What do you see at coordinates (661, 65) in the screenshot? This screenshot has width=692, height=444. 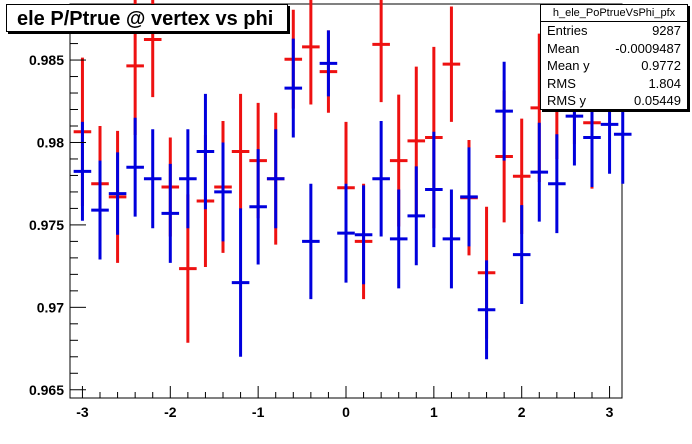 I see `stats-value: 0.9772` at bounding box center [661, 65].